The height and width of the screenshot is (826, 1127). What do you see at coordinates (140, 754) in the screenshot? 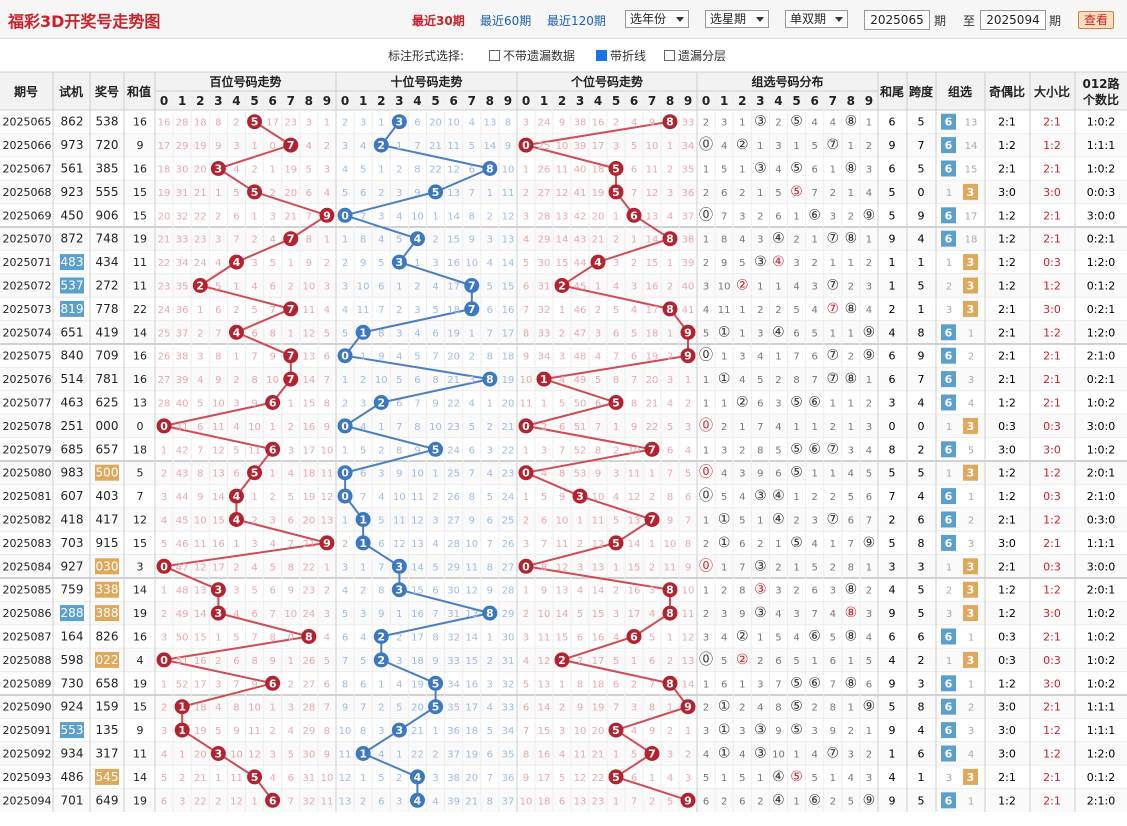
I see `sum-cell: 11` at bounding box center [140, 754].